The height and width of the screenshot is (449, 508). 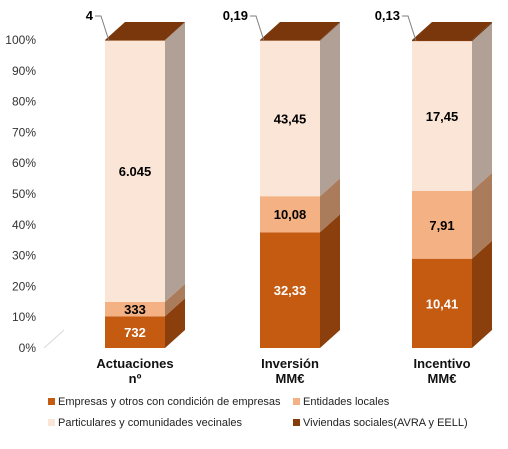 What do you see at coordinates (54, 339) in the screenshot?
I see `floor-line` at bounding box center [54, 339].